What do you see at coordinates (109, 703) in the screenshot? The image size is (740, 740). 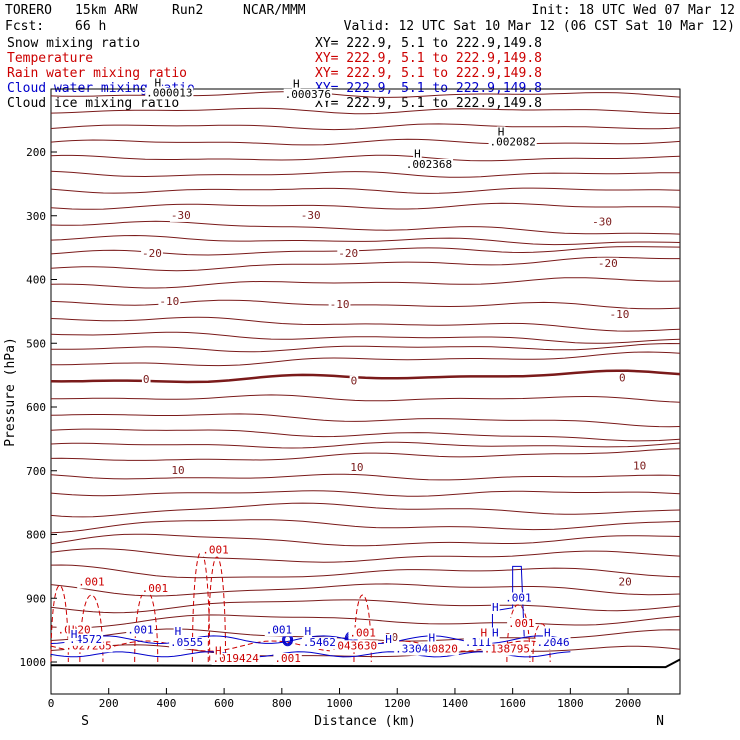 I see `x-tick-label: 200` at bounding box center [109, 703].